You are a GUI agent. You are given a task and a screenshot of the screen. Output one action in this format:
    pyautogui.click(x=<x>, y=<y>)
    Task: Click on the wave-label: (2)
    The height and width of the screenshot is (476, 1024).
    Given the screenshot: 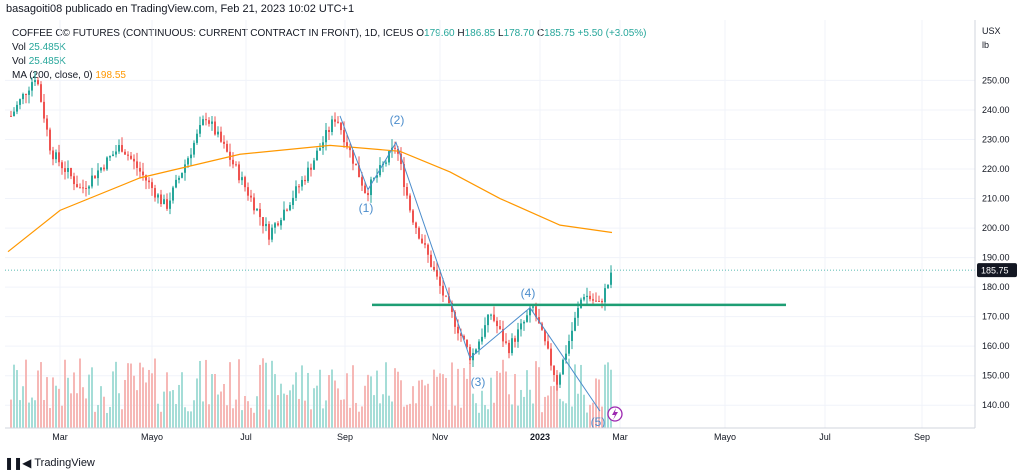 What is the action you would take?
    pyautogui.click(x=397, y=120)
    